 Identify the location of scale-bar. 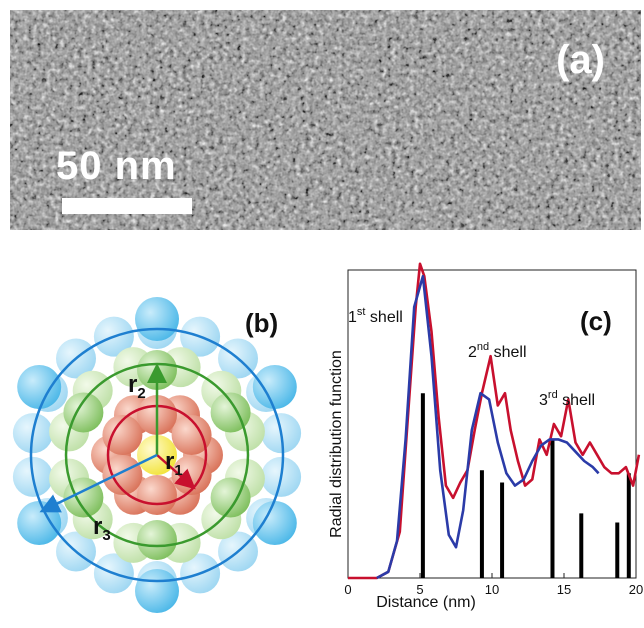
(127, 206).